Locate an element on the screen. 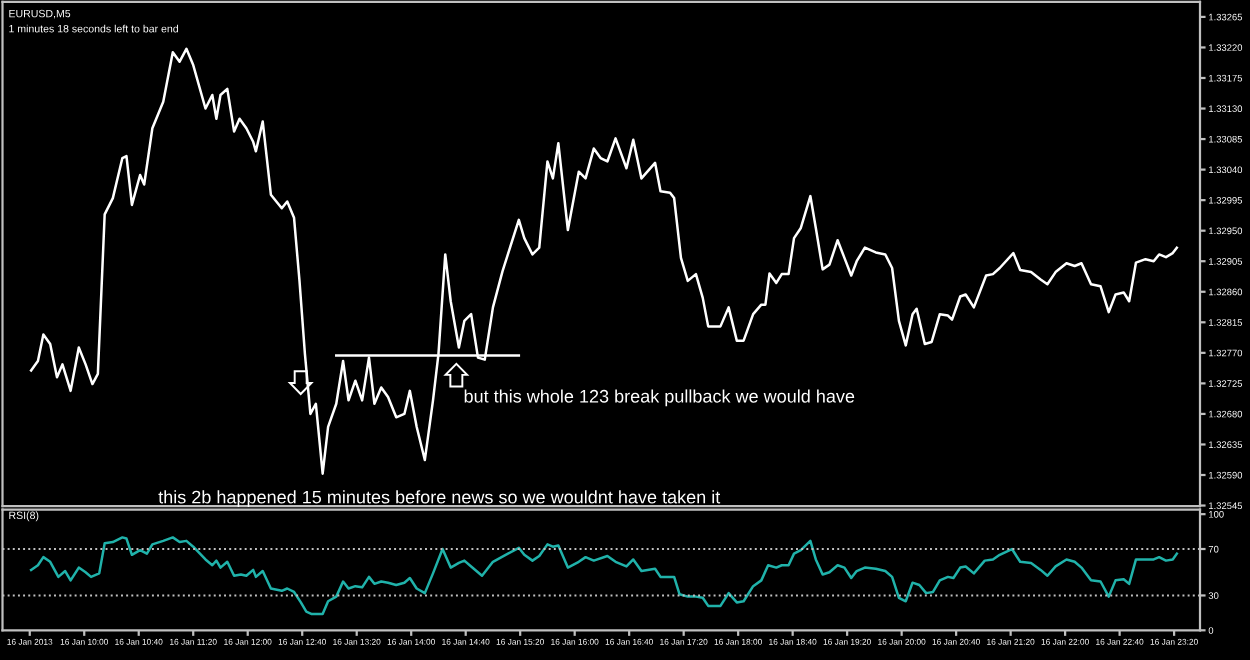 Image resolution: width=1250 pixels, height=660 pixels. line-series is located at coordinates (604, 576).